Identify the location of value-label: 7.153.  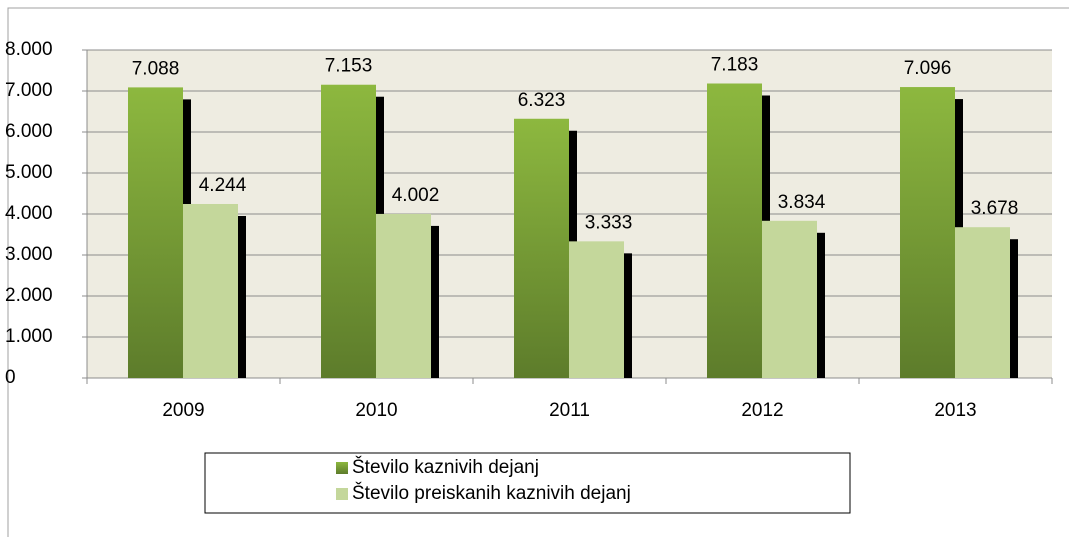
(349, 66).